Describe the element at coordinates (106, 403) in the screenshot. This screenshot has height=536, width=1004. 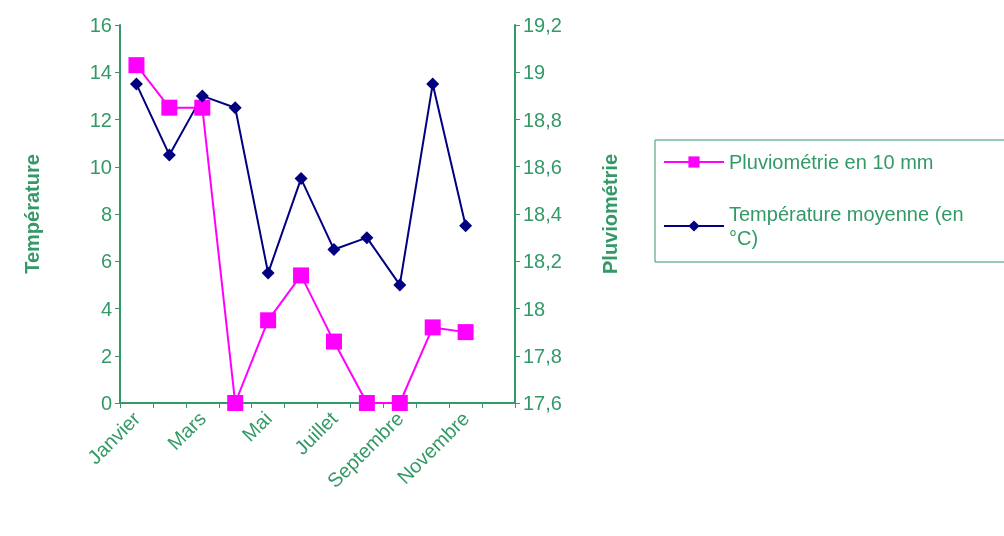
I see `y-tick-label: 0` at that location.